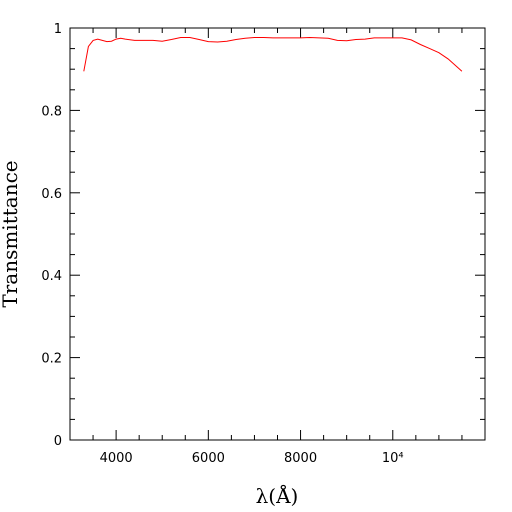 This screenshot has width=512, height=512. What do you see at coordinates (277, 495) in the screenshot?
I see `x-axis-title: λ(Å)` at bounding box center [277, 495].